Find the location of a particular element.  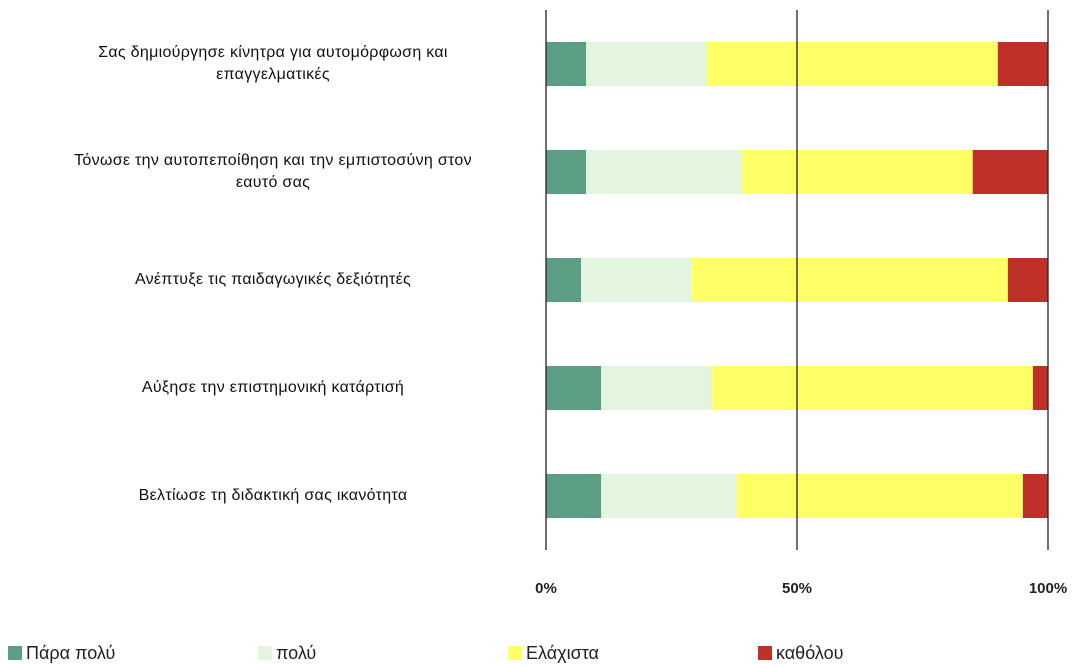

legend-label: Πάρα πολύ is located at coordinates (70, 653).